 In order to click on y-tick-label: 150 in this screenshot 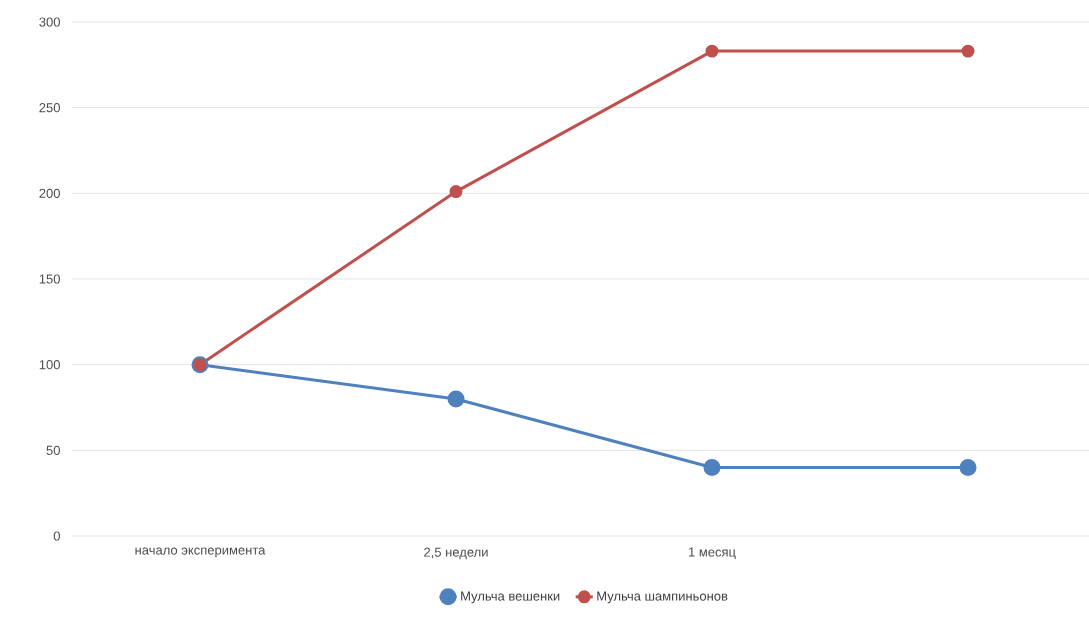, I will do `click(49, 279)`.